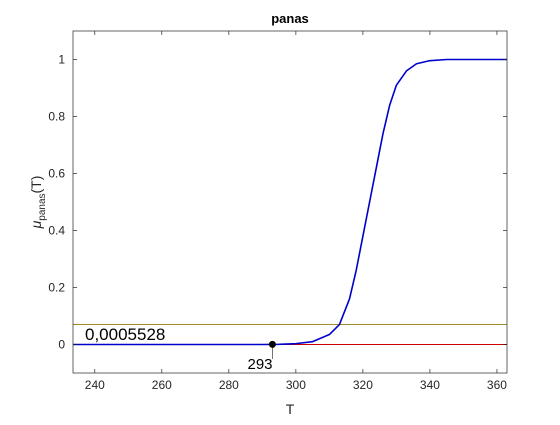  What do you see at coordinates (296, 385) in the screenshot?
I see `x-tick-label: 300` at bounding box center [296, 385].